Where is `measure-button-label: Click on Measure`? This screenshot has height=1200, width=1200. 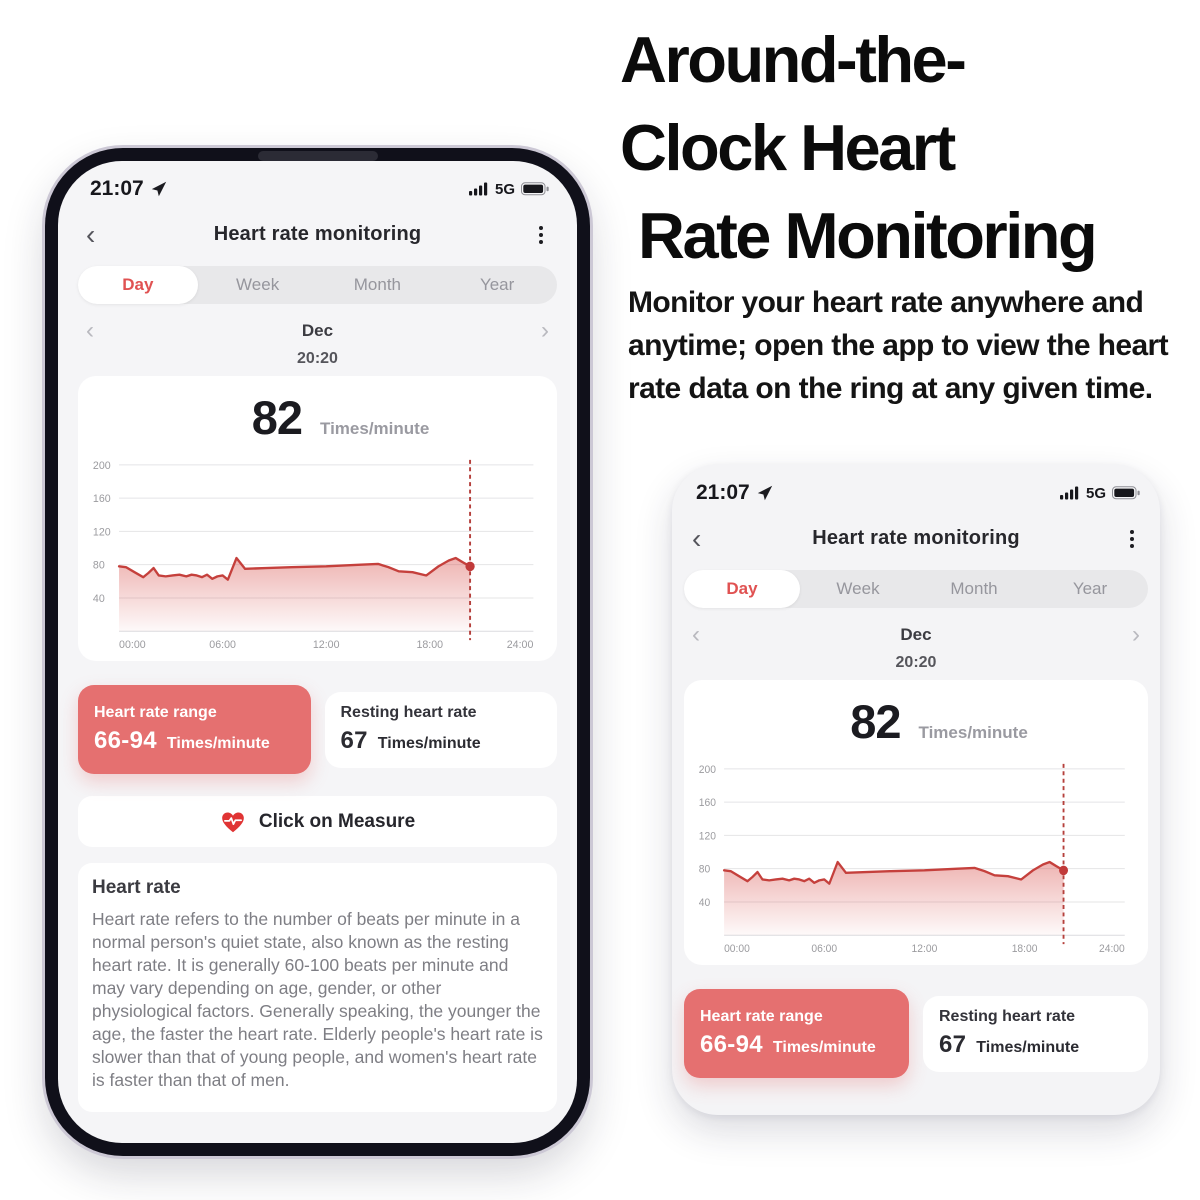 measure-button-label: Click on Measure is located at coordinates (337, 821).